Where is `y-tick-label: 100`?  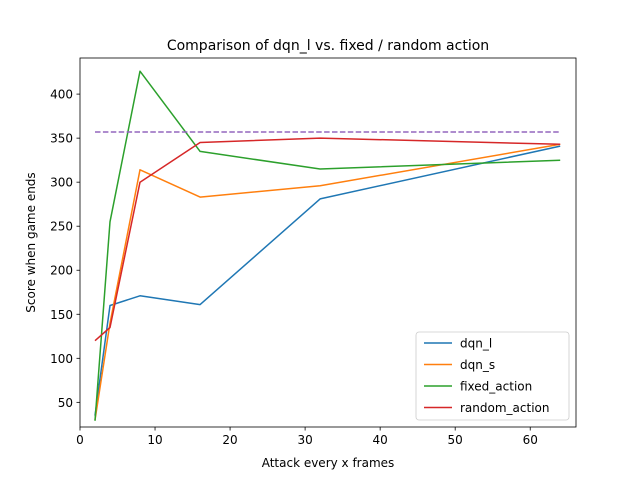
y-tick-label: 100 is located at coordinates (61, 359).